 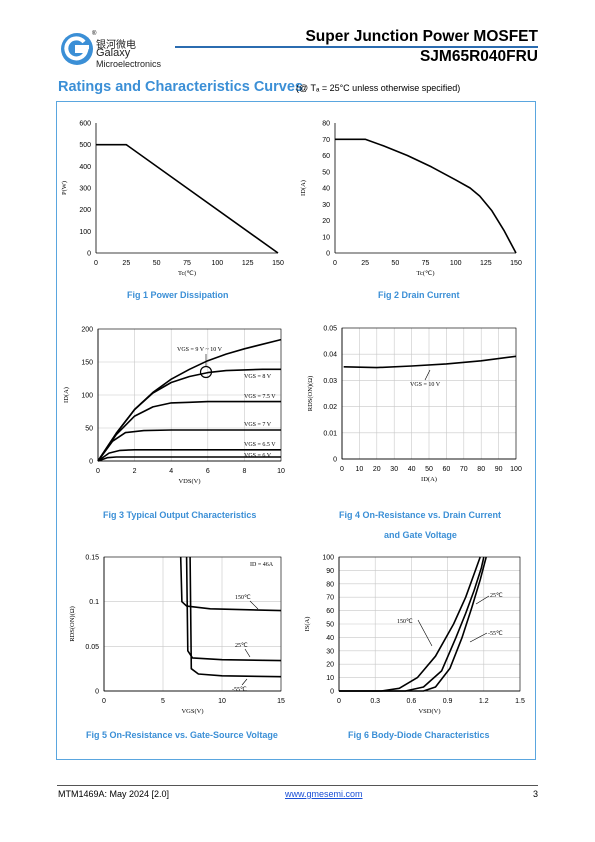 What do you see at coordinates (258, 456) in the screenshot?
I see `series-label-vgs-6: VGS = 6 V` at bounding box center [258, 456].